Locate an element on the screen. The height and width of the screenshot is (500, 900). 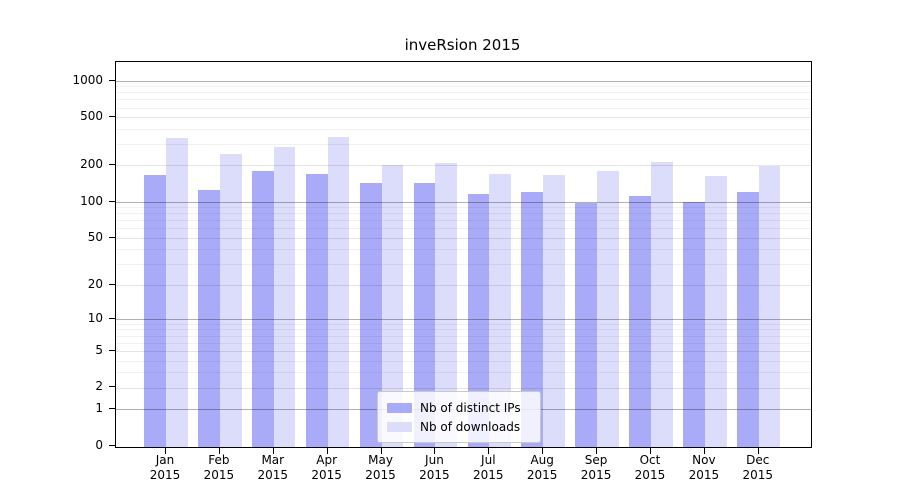
chart-title: inveRsion 2015 is located at coordinates (462, 45).